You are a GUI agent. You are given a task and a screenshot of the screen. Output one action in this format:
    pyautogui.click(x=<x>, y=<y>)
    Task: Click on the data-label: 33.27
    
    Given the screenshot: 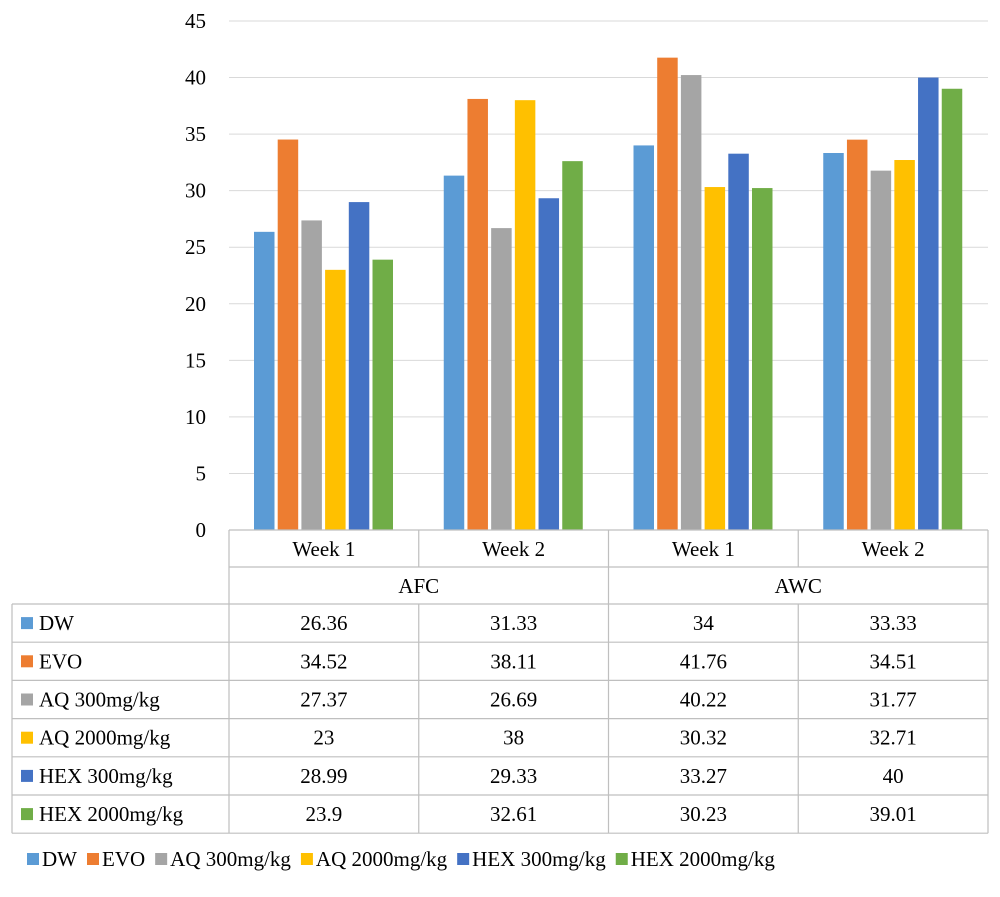 What is the action you would take?
    pyautogui.click(x=703, y=776)
    